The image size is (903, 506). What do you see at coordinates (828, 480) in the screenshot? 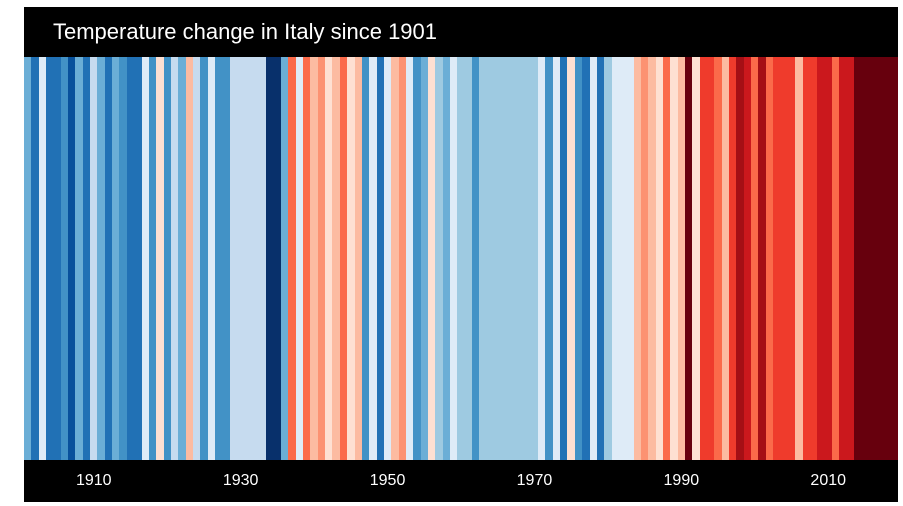
I see `x-tick-label: 2010` at bounding box center [828, 480].